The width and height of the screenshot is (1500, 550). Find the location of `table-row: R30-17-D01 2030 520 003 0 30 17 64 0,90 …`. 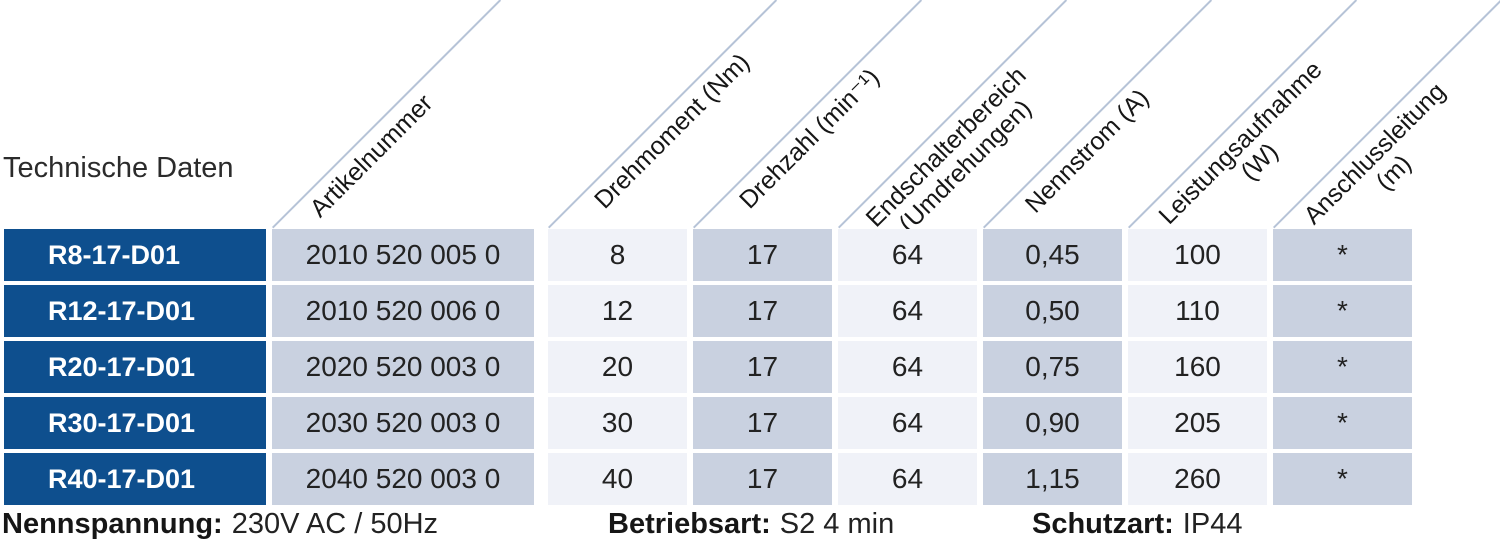

table-row: R30-17-D01 2030 520 003 0 30 17 64 0,90 … is located at coordinates (708, 423).